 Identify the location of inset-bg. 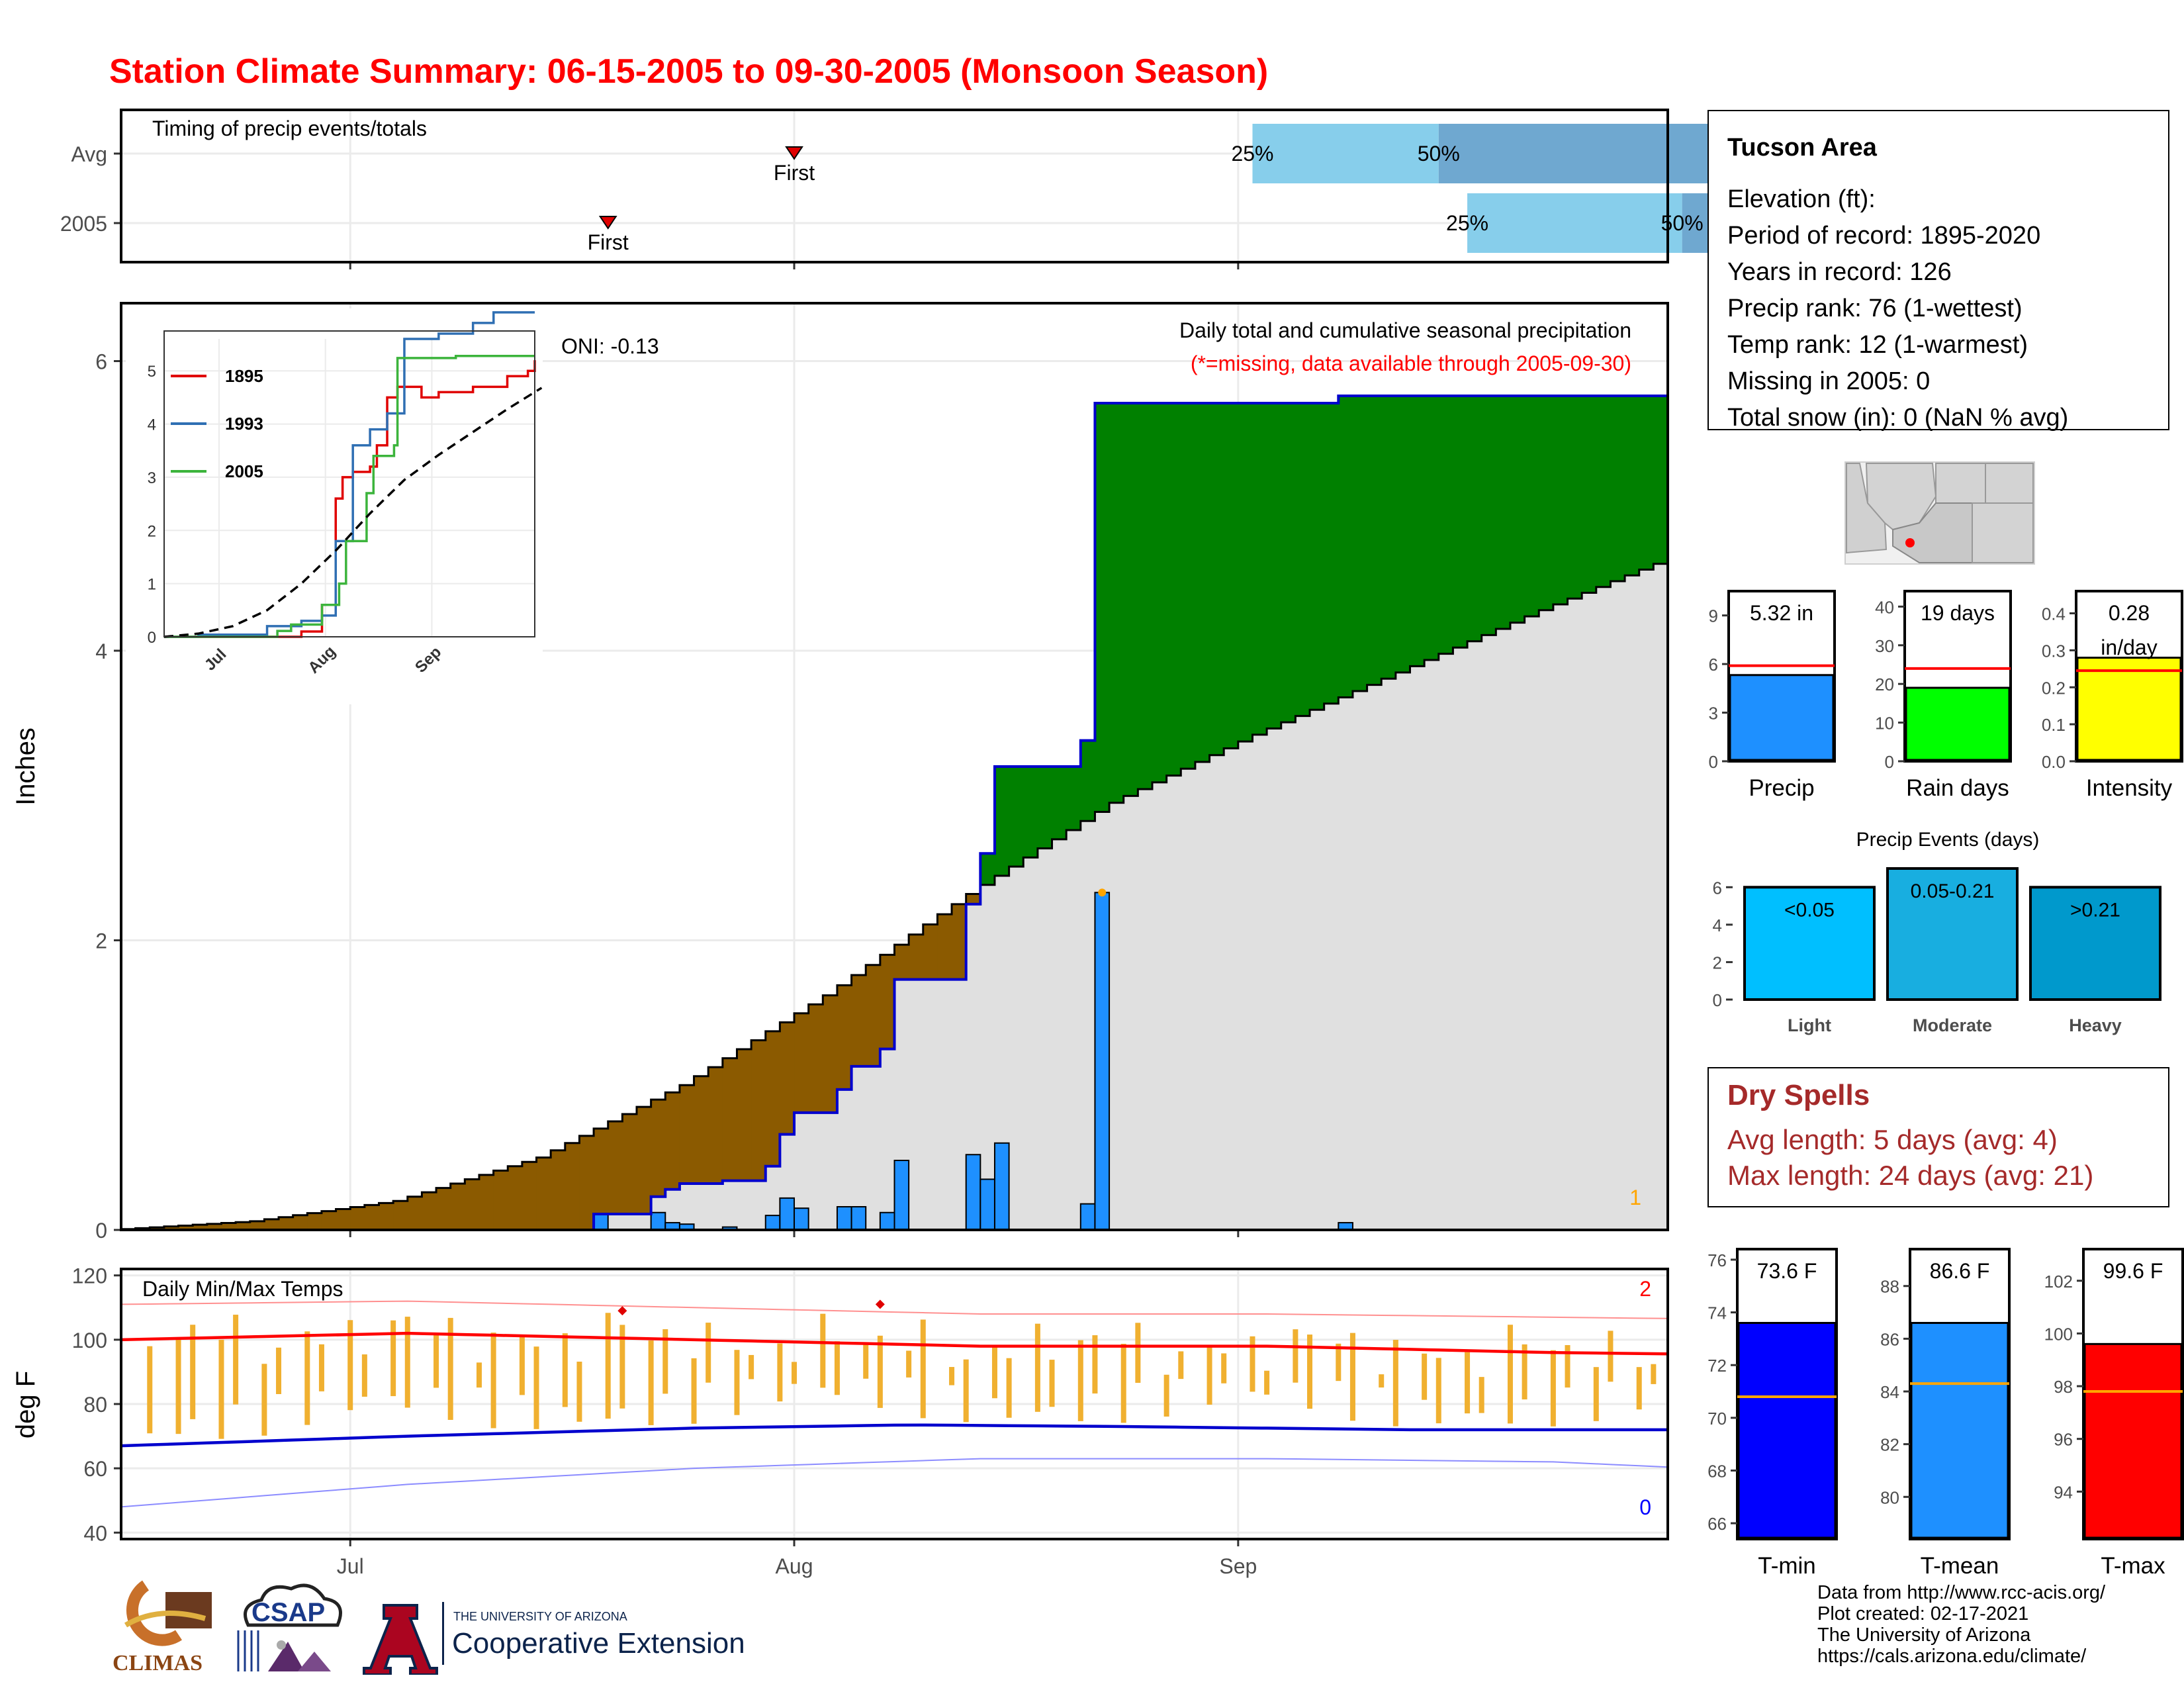
(334, 506).